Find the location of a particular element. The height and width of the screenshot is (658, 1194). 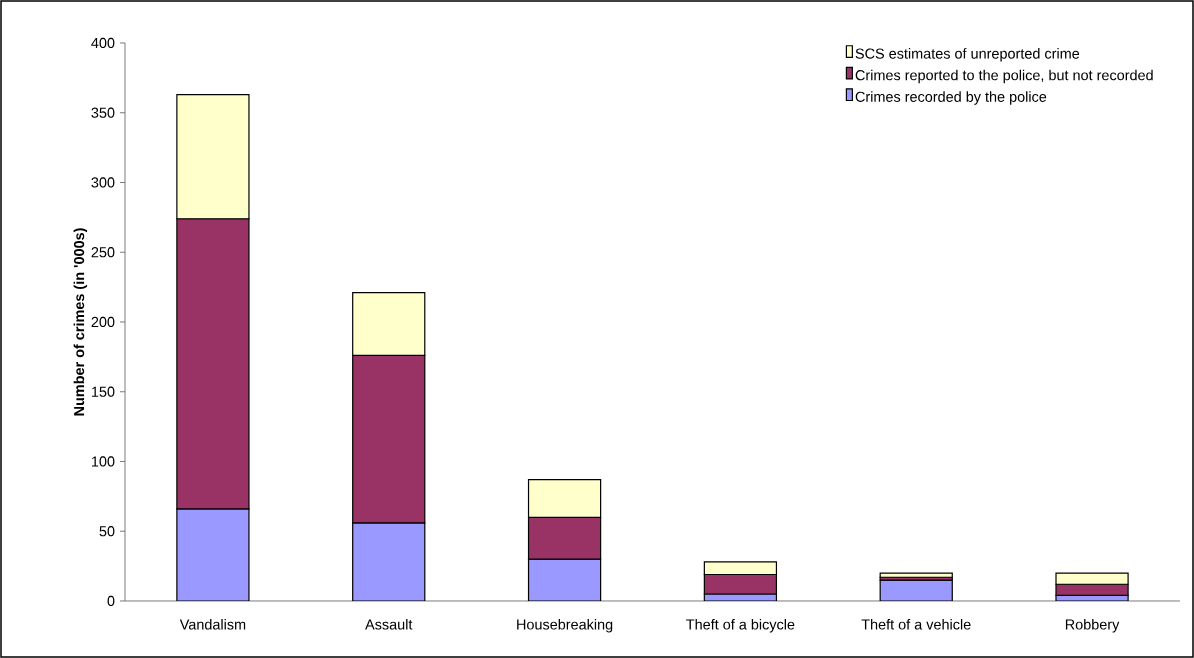

x-tick-label: Assault is located at coordinates (389, 624).